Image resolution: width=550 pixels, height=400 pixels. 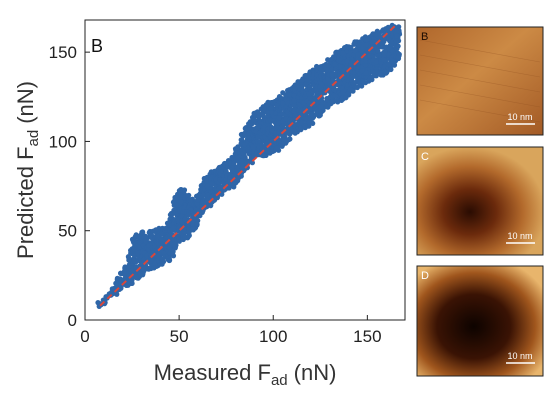 What do you see at coordinates (179, 336) in the screenshot?
I see `x-tick-label: 50` at bounding box center [179, 336].